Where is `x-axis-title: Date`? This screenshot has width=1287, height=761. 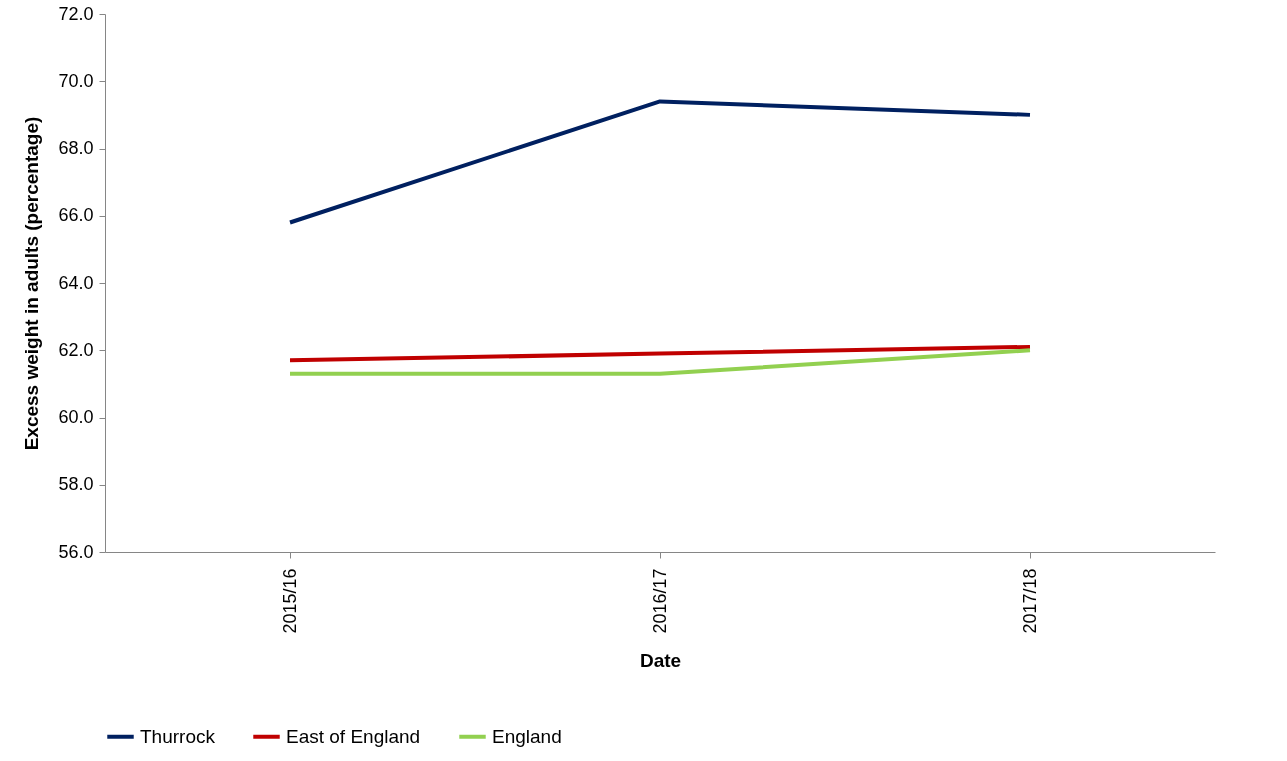
x-axis-title: Date is located at coordinates (660, 660).